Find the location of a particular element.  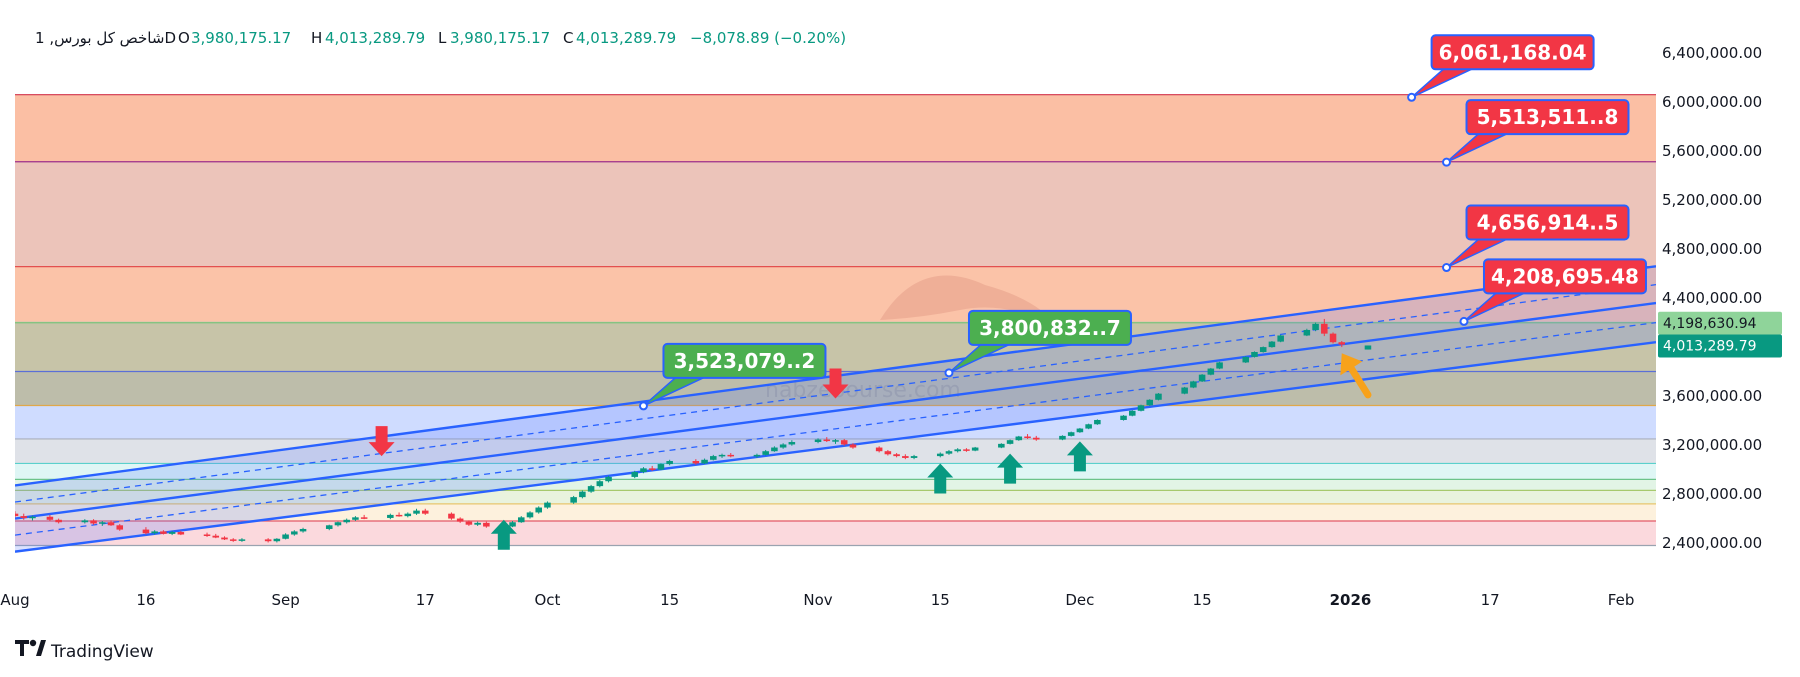

tv-logo-mark-t is located at coordinates (22, 648).